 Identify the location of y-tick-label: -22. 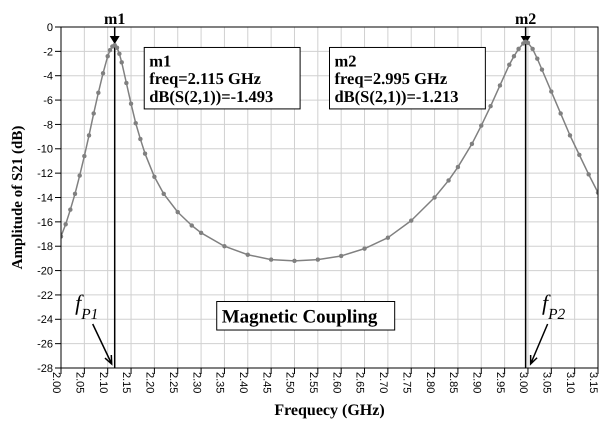
(45, 296).